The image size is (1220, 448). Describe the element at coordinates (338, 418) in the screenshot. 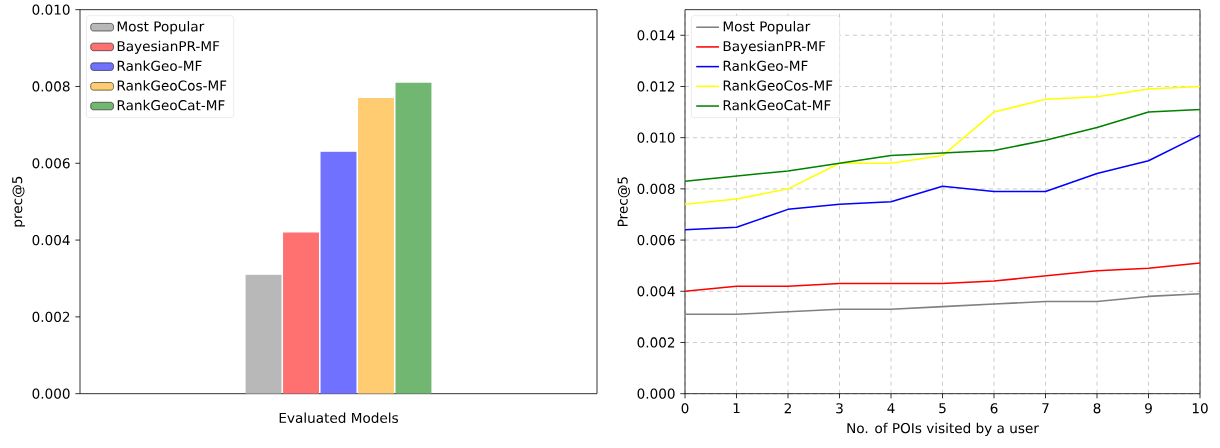

I see `x-axis-title: Evaluated Models` at that location.